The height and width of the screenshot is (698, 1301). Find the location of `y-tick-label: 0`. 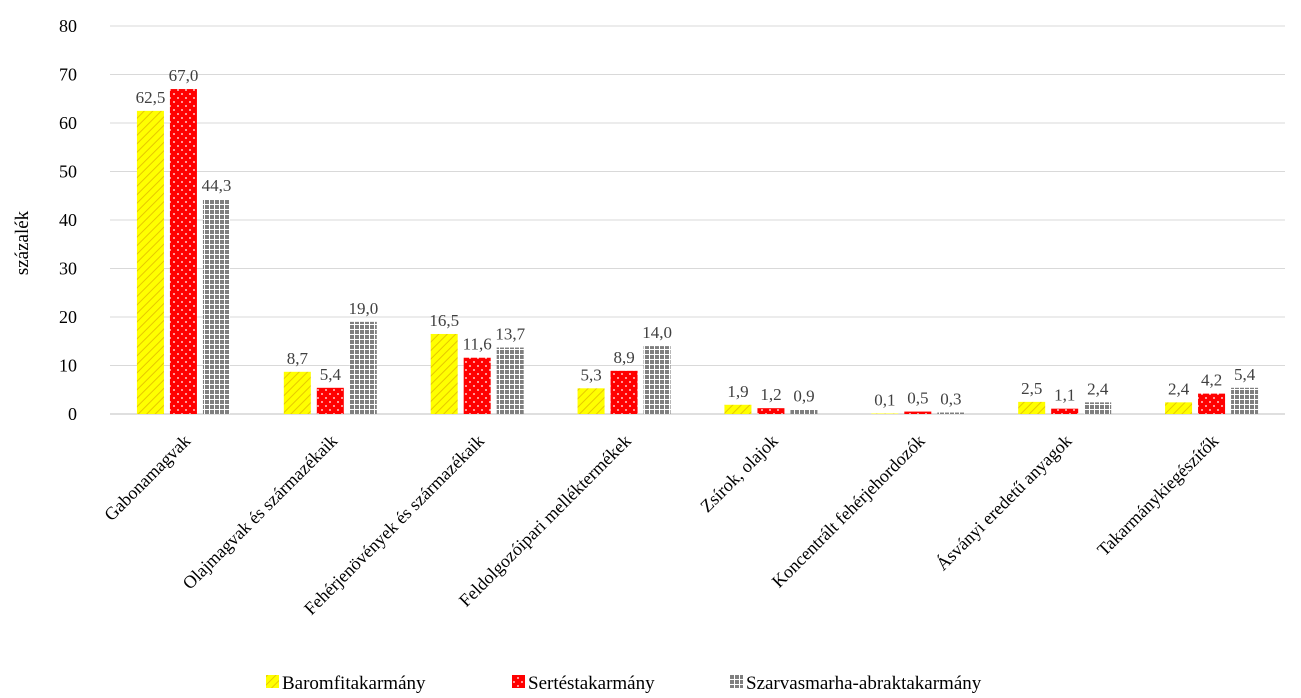

y-tick-label: 0 is located at coordinates (72, 414).